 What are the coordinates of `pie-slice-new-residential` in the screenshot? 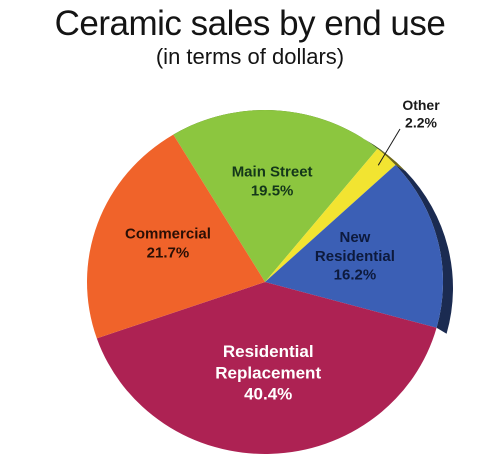 It's located at (354, 246).